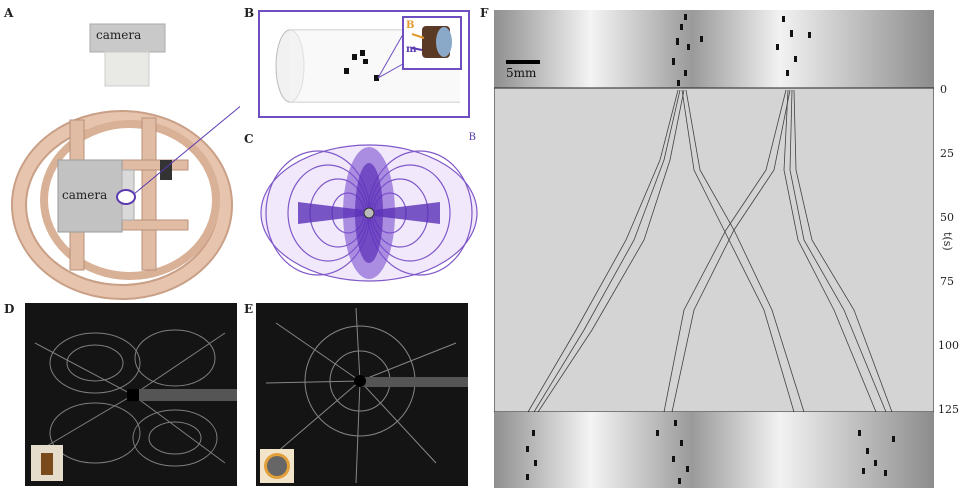 The image size is (972, 492). What do you see at coordinates (948, 345) in the screenshot?
I see `tick-100: 100` at bounding box center [948, 345].